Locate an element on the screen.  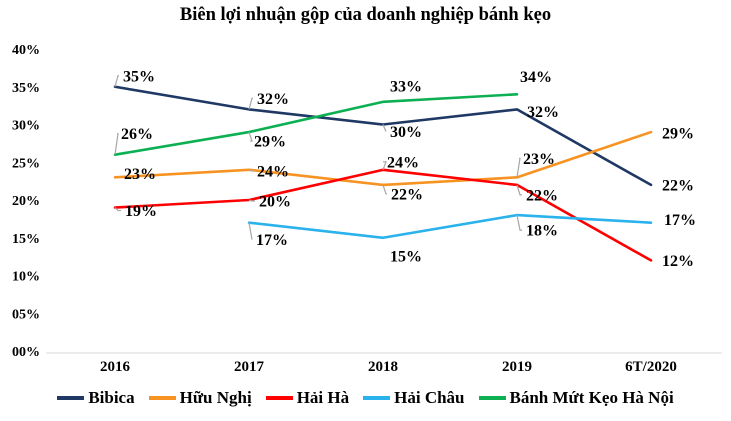
data-label: 19% is located at coordinates (141, 211).